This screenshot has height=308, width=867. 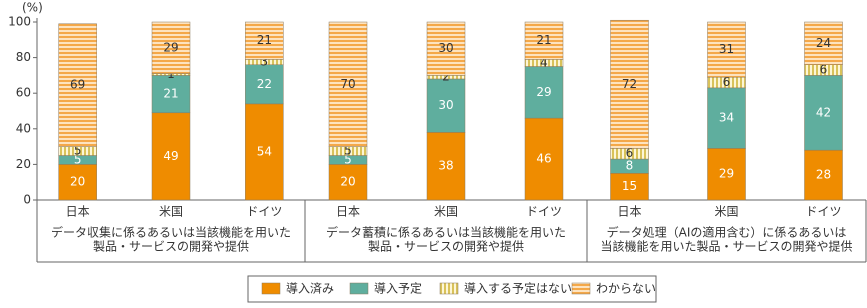 What do you see at coordinates (518, 288) in the screenshot?
I see `legend-label: 導入する予定はない` at bounding box center [518, 288].